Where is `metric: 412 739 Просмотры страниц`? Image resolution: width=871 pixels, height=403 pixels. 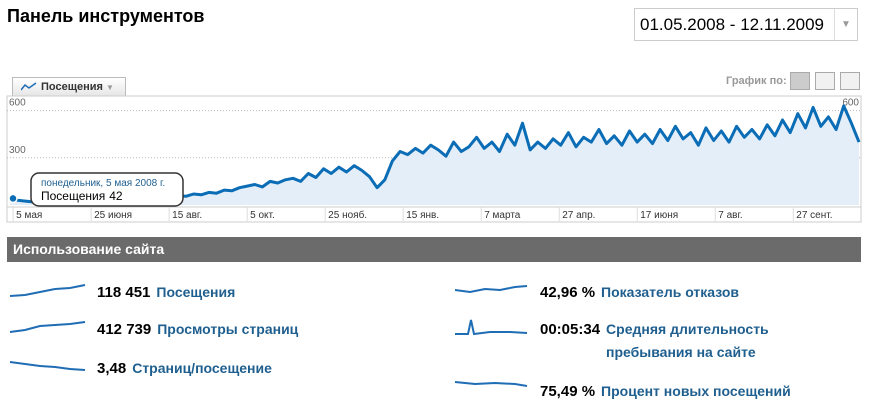 metric: 412 739 Просмотры страниц is located at coordinates (197, 329).